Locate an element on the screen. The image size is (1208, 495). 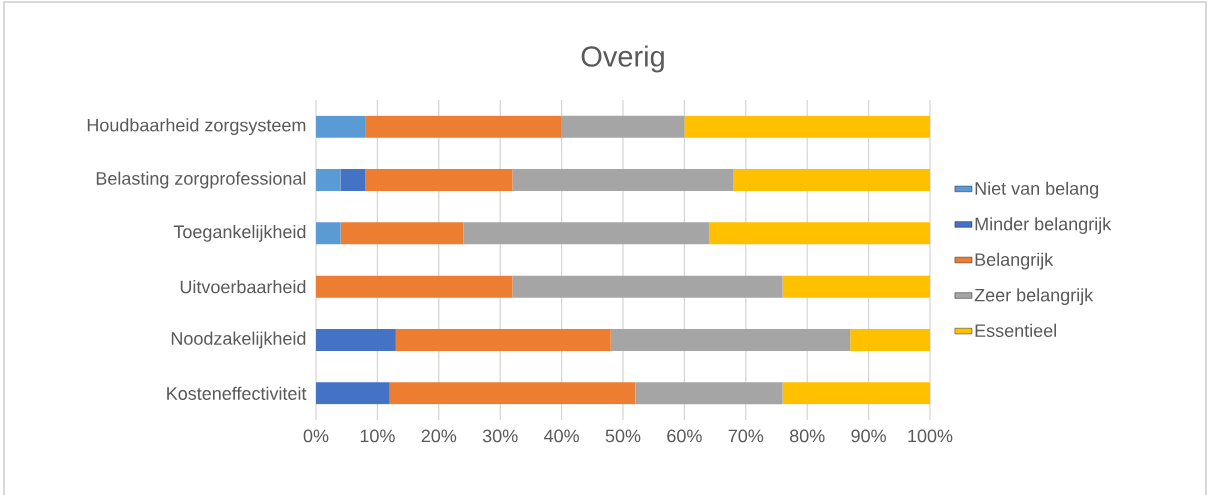
legend-label: Belangrijk is located at coordinates (1014, 261).